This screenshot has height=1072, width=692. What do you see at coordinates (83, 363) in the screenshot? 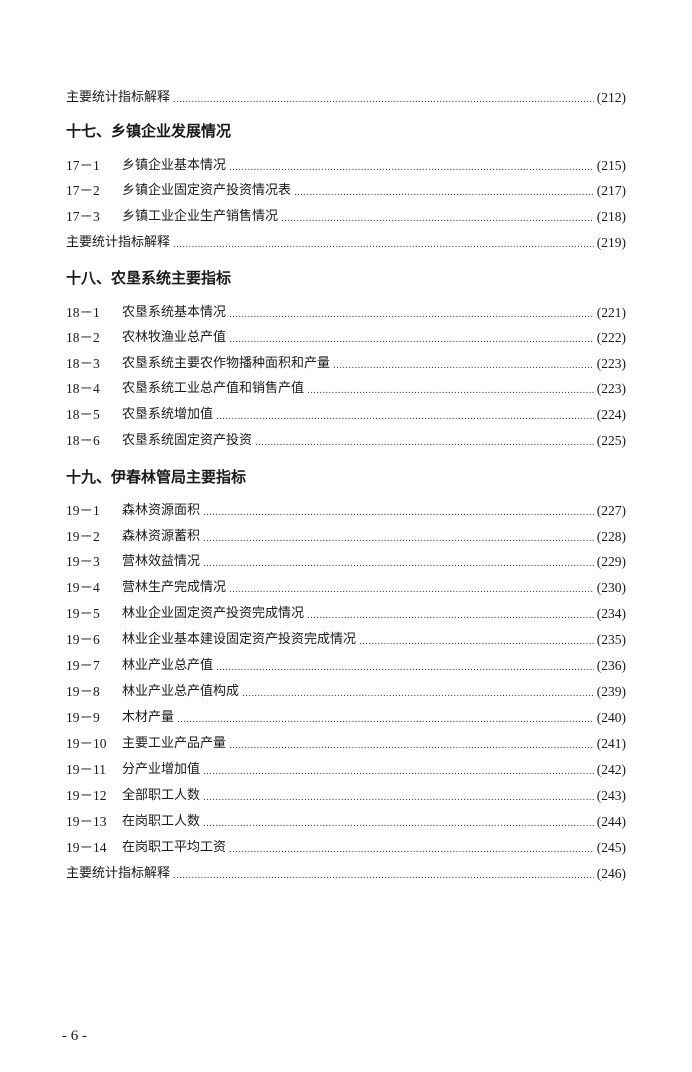
I see `entry-number: 18－3` at bounding box center [83, 363].